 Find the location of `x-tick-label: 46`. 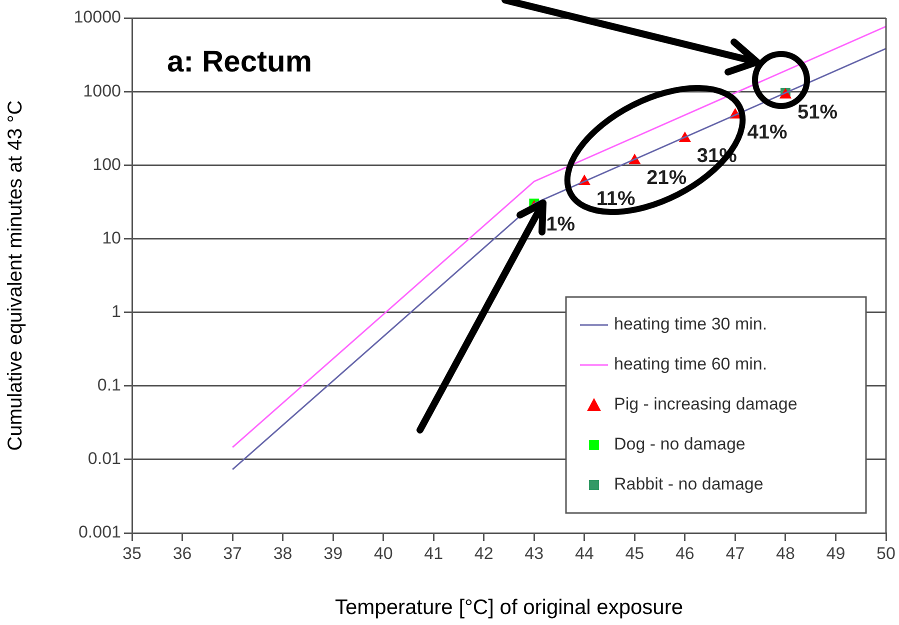

x-tick-label: 46 is located at coordinates (684, 553).